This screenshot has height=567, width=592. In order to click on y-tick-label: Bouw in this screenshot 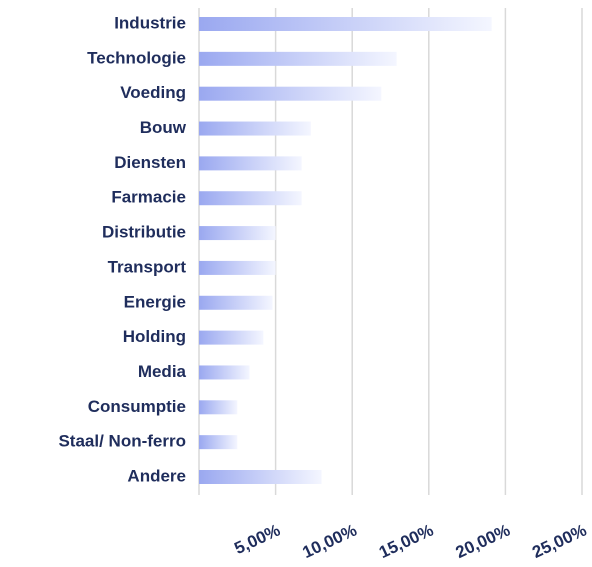, I will do `click(163, 127)`.